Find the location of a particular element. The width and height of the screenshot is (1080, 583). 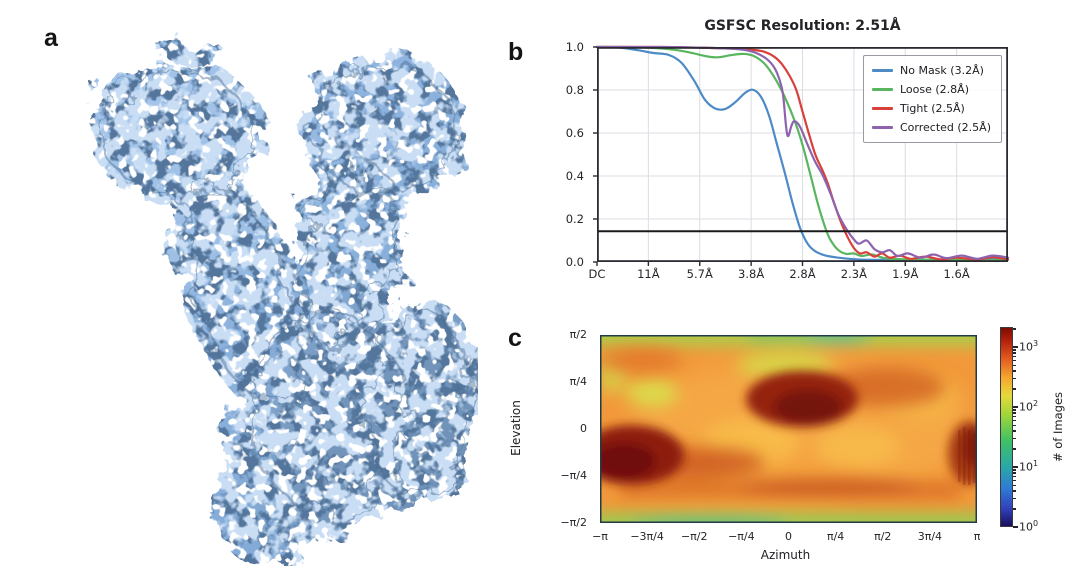

y-tick-label: 0.4 is located at coordinates (574, 176).